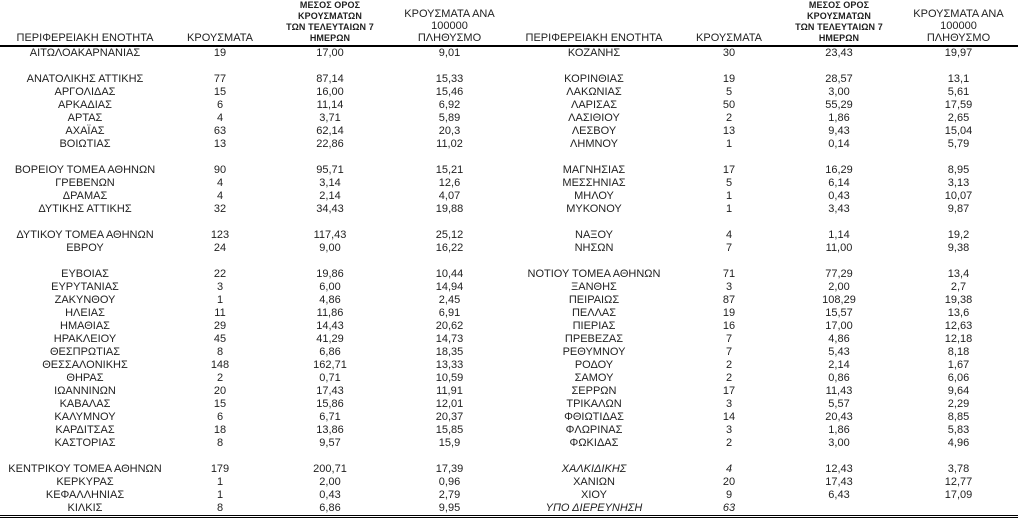 The image size is (1018, 532). Describe the element at coordinates (958, 469) in the screenshot. I see `per100k-cell: 3,78` at that location.